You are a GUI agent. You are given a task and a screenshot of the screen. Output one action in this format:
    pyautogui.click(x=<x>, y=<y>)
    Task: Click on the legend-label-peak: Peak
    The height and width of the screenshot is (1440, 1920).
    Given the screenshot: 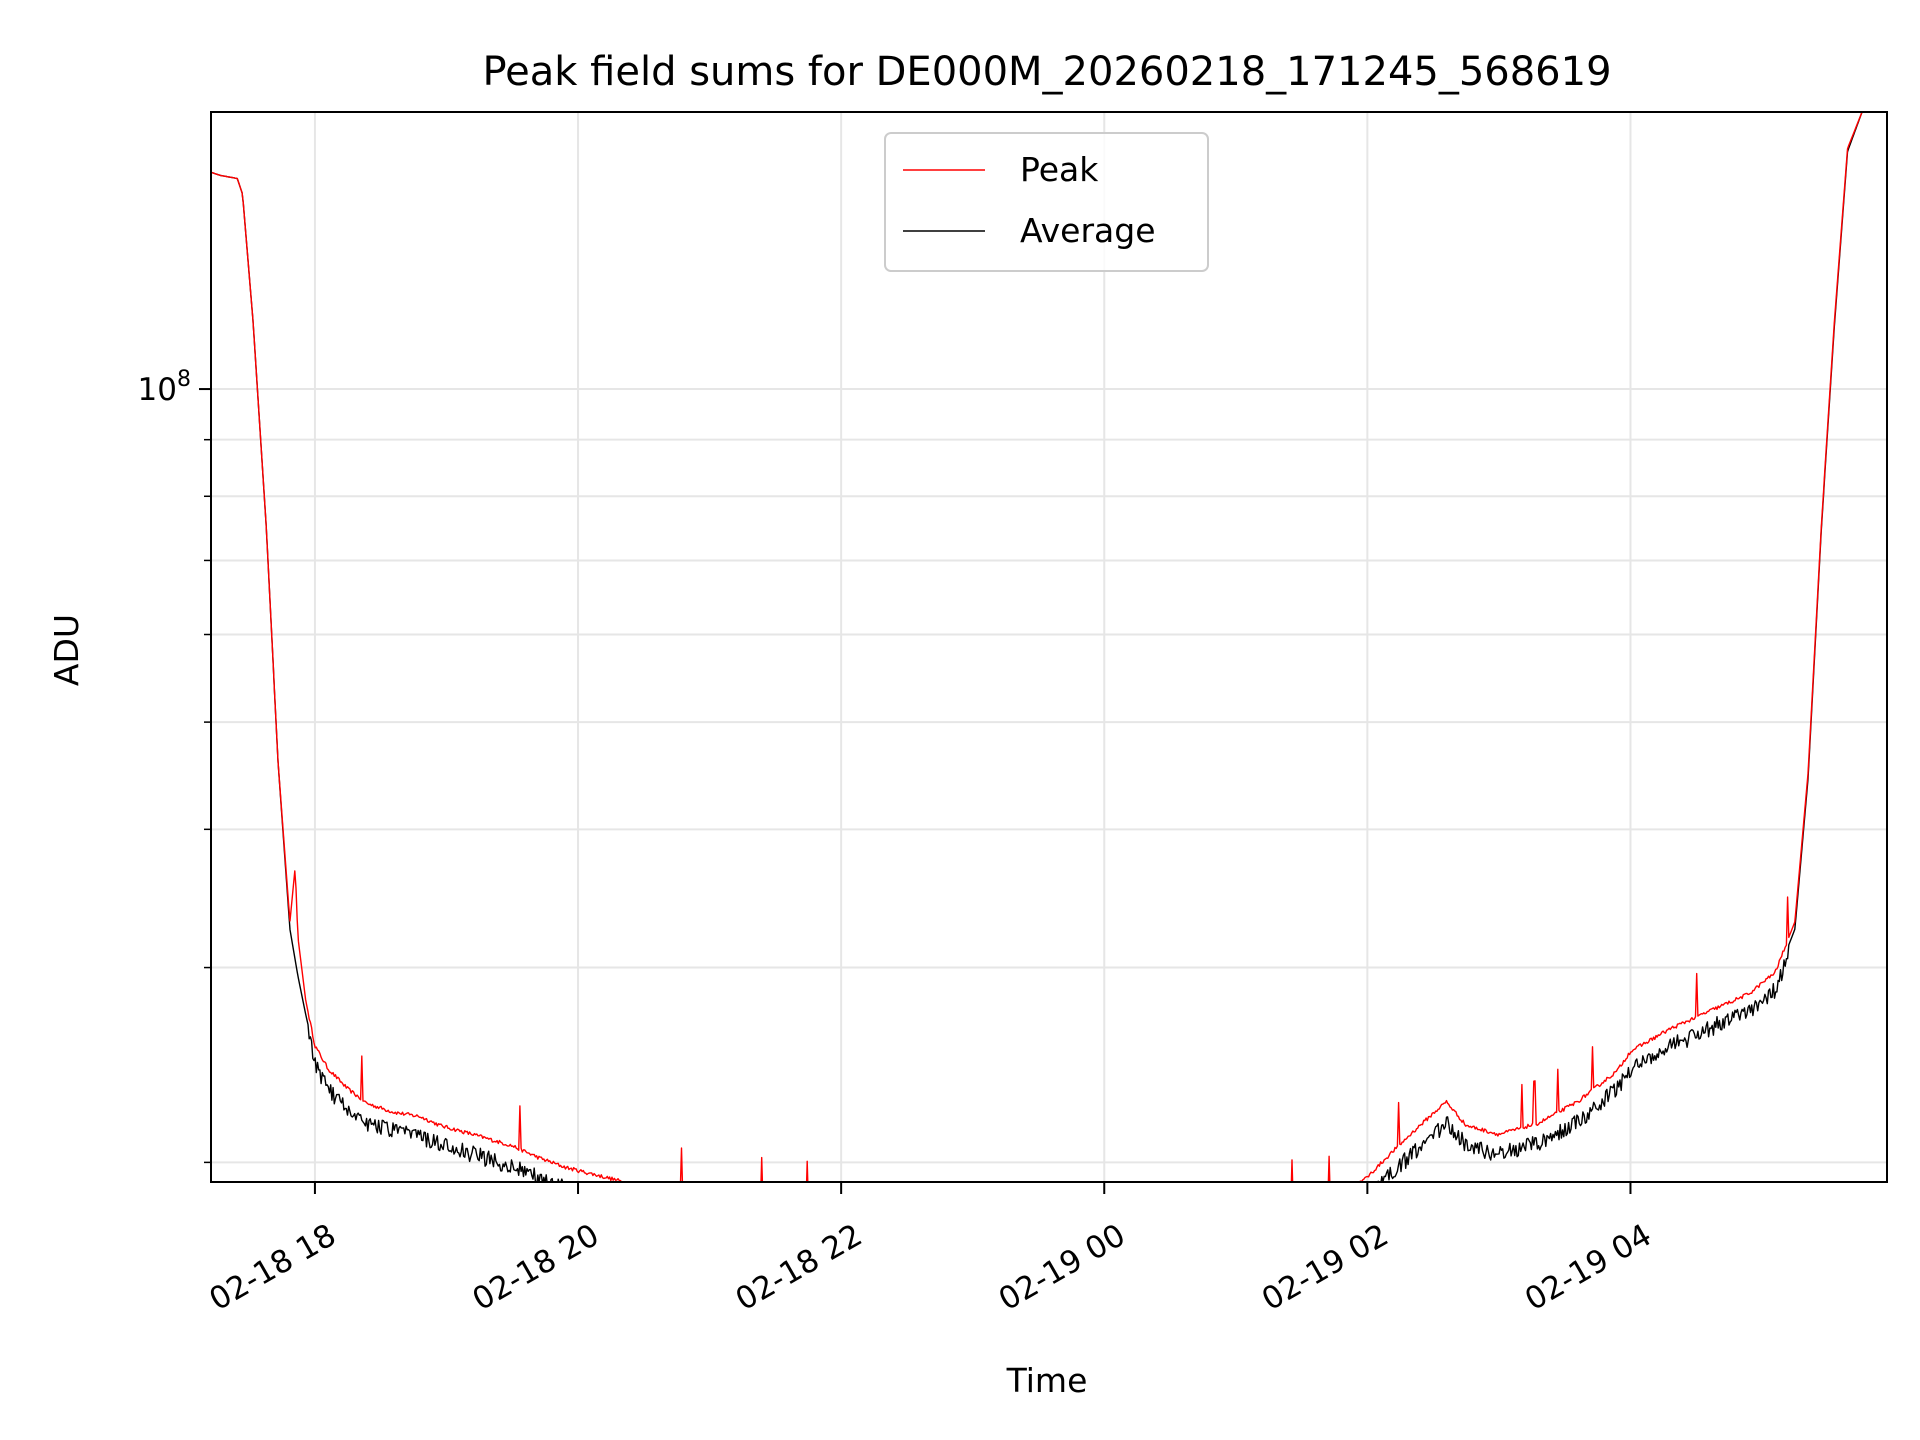 What is the action you would take?
    pyautogui.click(x=1059, y=169)
    